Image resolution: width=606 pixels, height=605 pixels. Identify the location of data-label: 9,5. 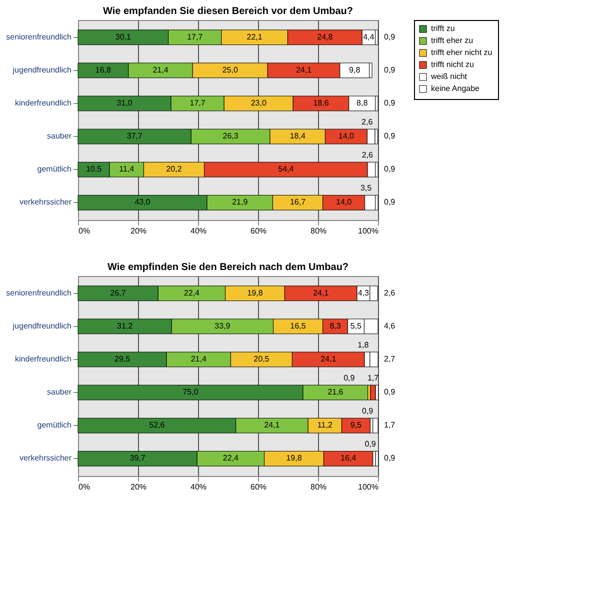
(356, 425).